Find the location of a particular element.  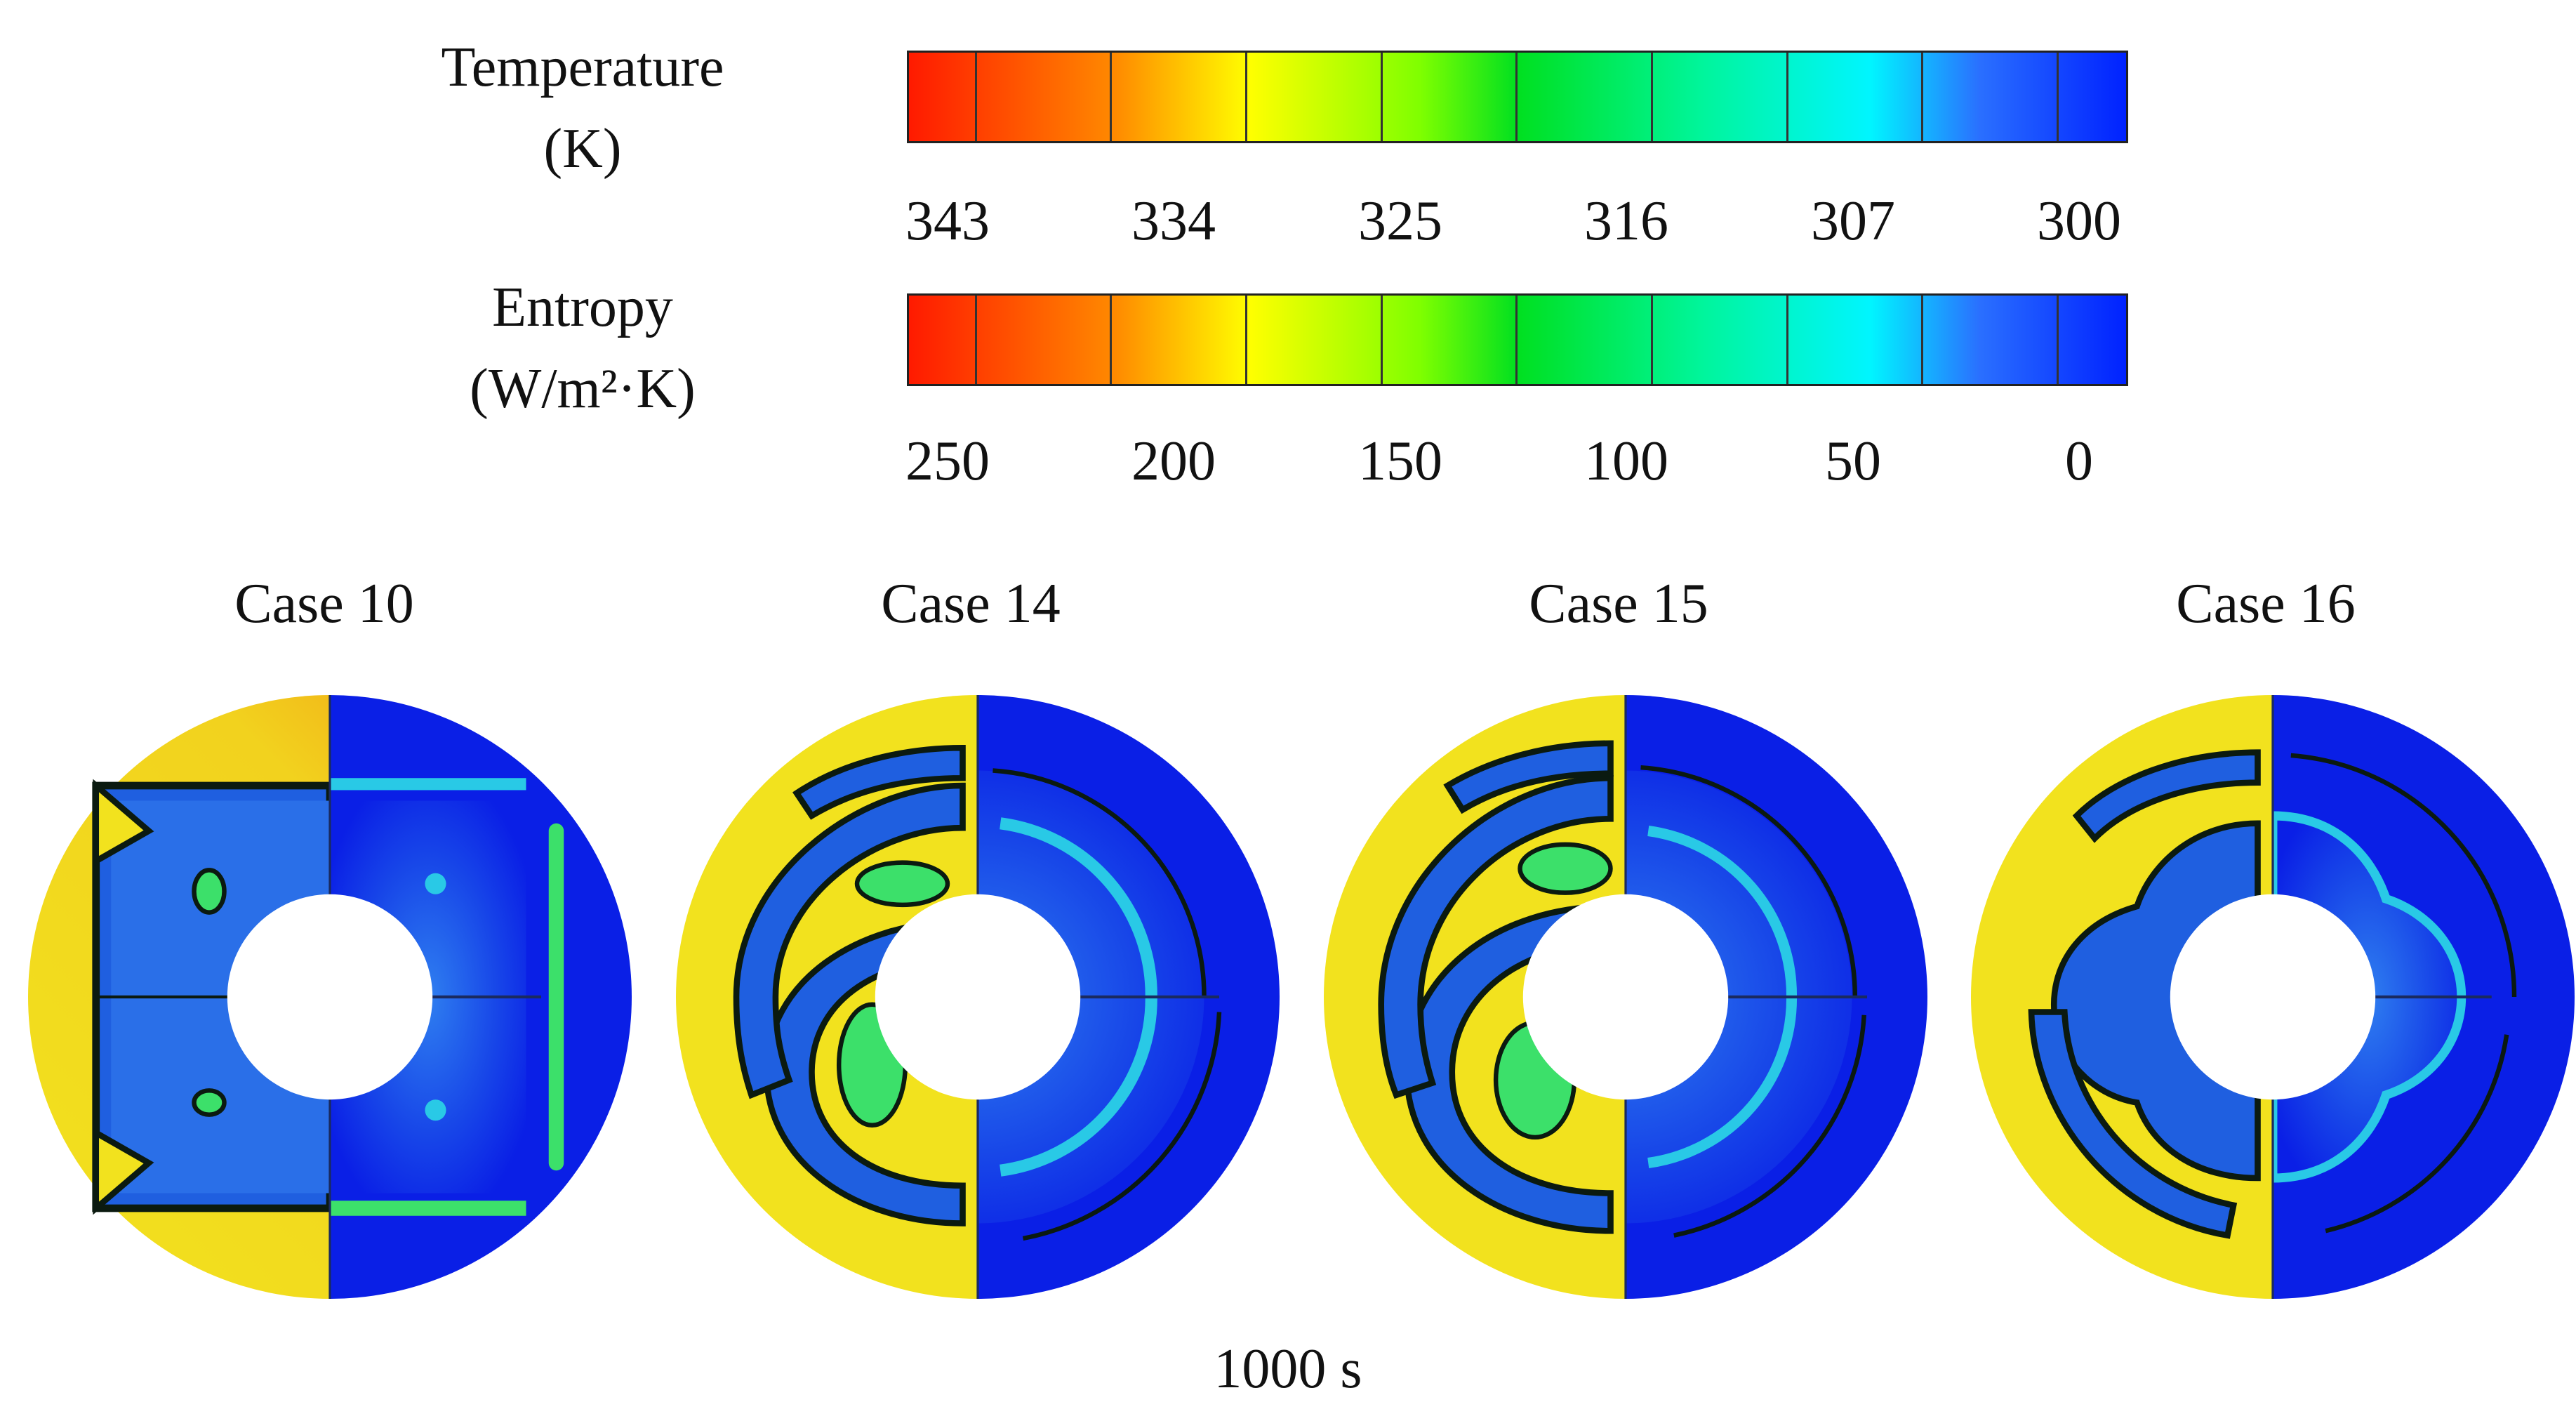

case-label: Case 16 is located at coordinates (2266, 604).